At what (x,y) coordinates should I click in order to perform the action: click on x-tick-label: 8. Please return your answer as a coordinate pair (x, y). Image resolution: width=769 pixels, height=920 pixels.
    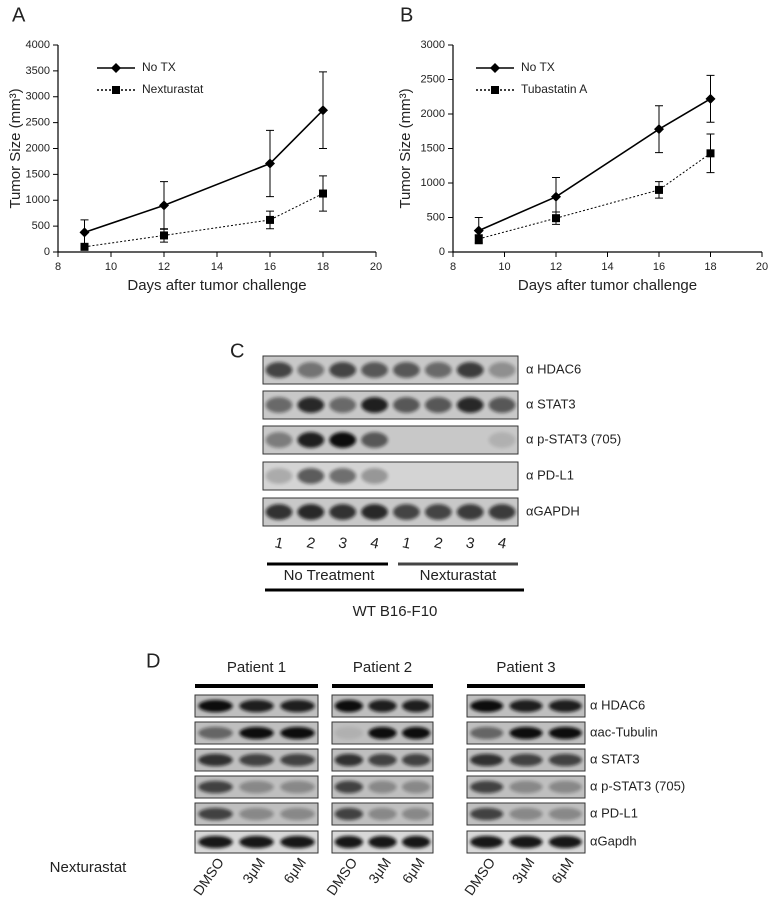
    Looking at the image, I should click on (58, 267).